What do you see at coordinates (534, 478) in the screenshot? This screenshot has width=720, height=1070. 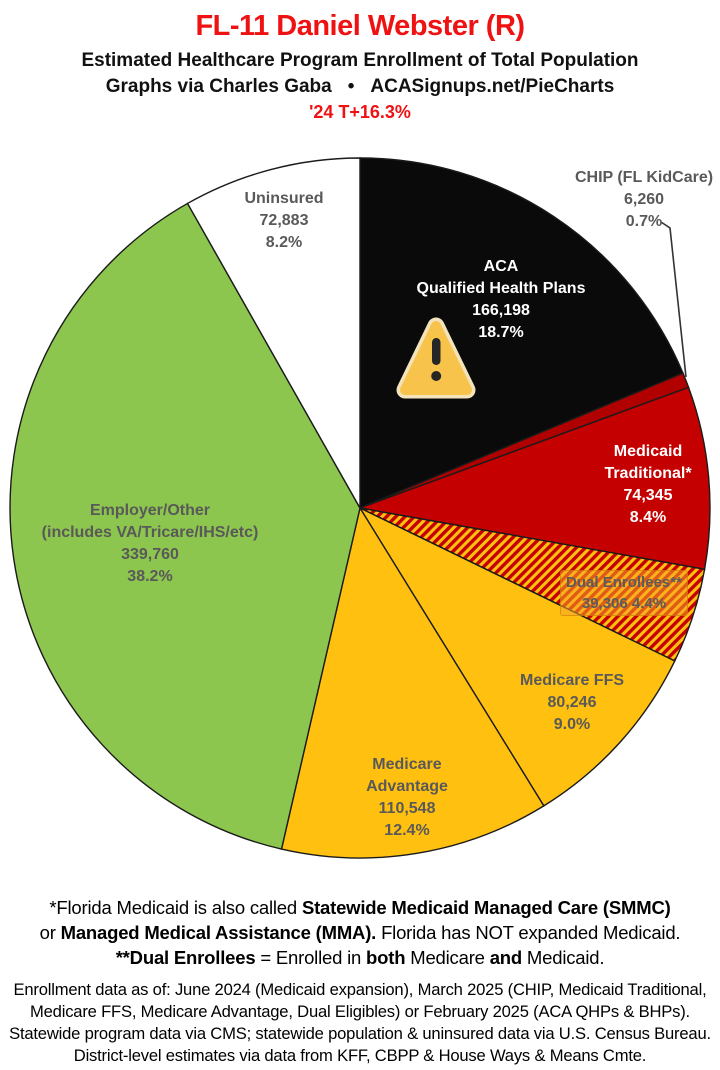 I see `pie-slice-medicaid-traditional` at bounding box center [534, 478].